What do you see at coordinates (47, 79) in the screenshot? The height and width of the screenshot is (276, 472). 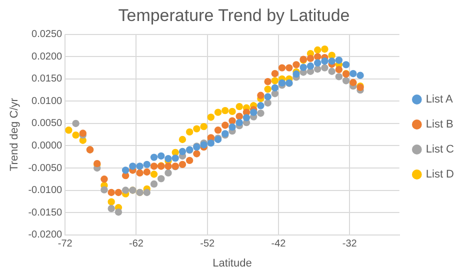 I see `y-tick-label: 0.0150` at bounding box center [47, 79].